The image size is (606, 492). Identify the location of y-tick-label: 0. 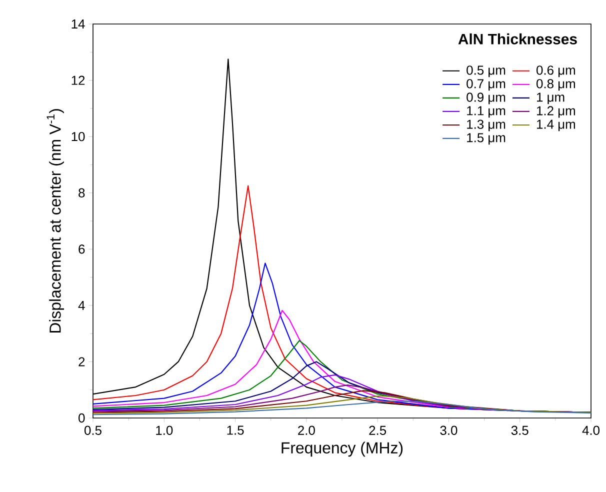
(81, 418).